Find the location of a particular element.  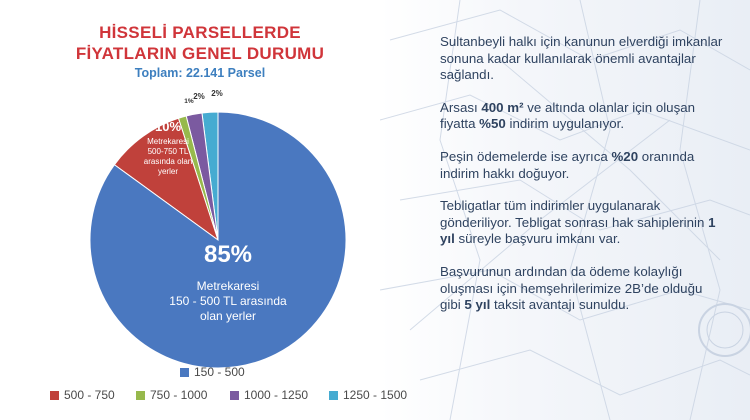

slice-label-1000-1250: 2% is located at coordinates (199, 96).